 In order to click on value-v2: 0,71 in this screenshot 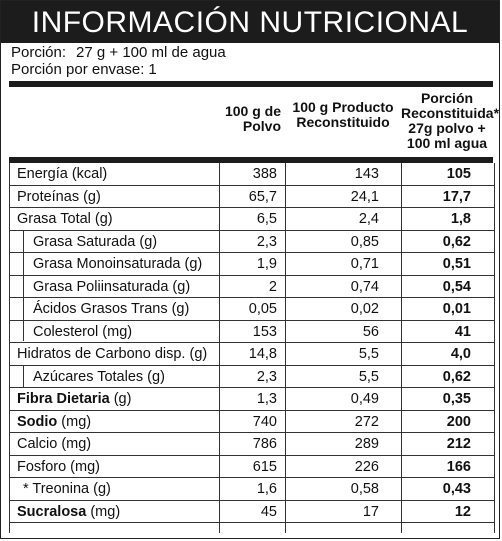, I will do `click(364, 264)`.